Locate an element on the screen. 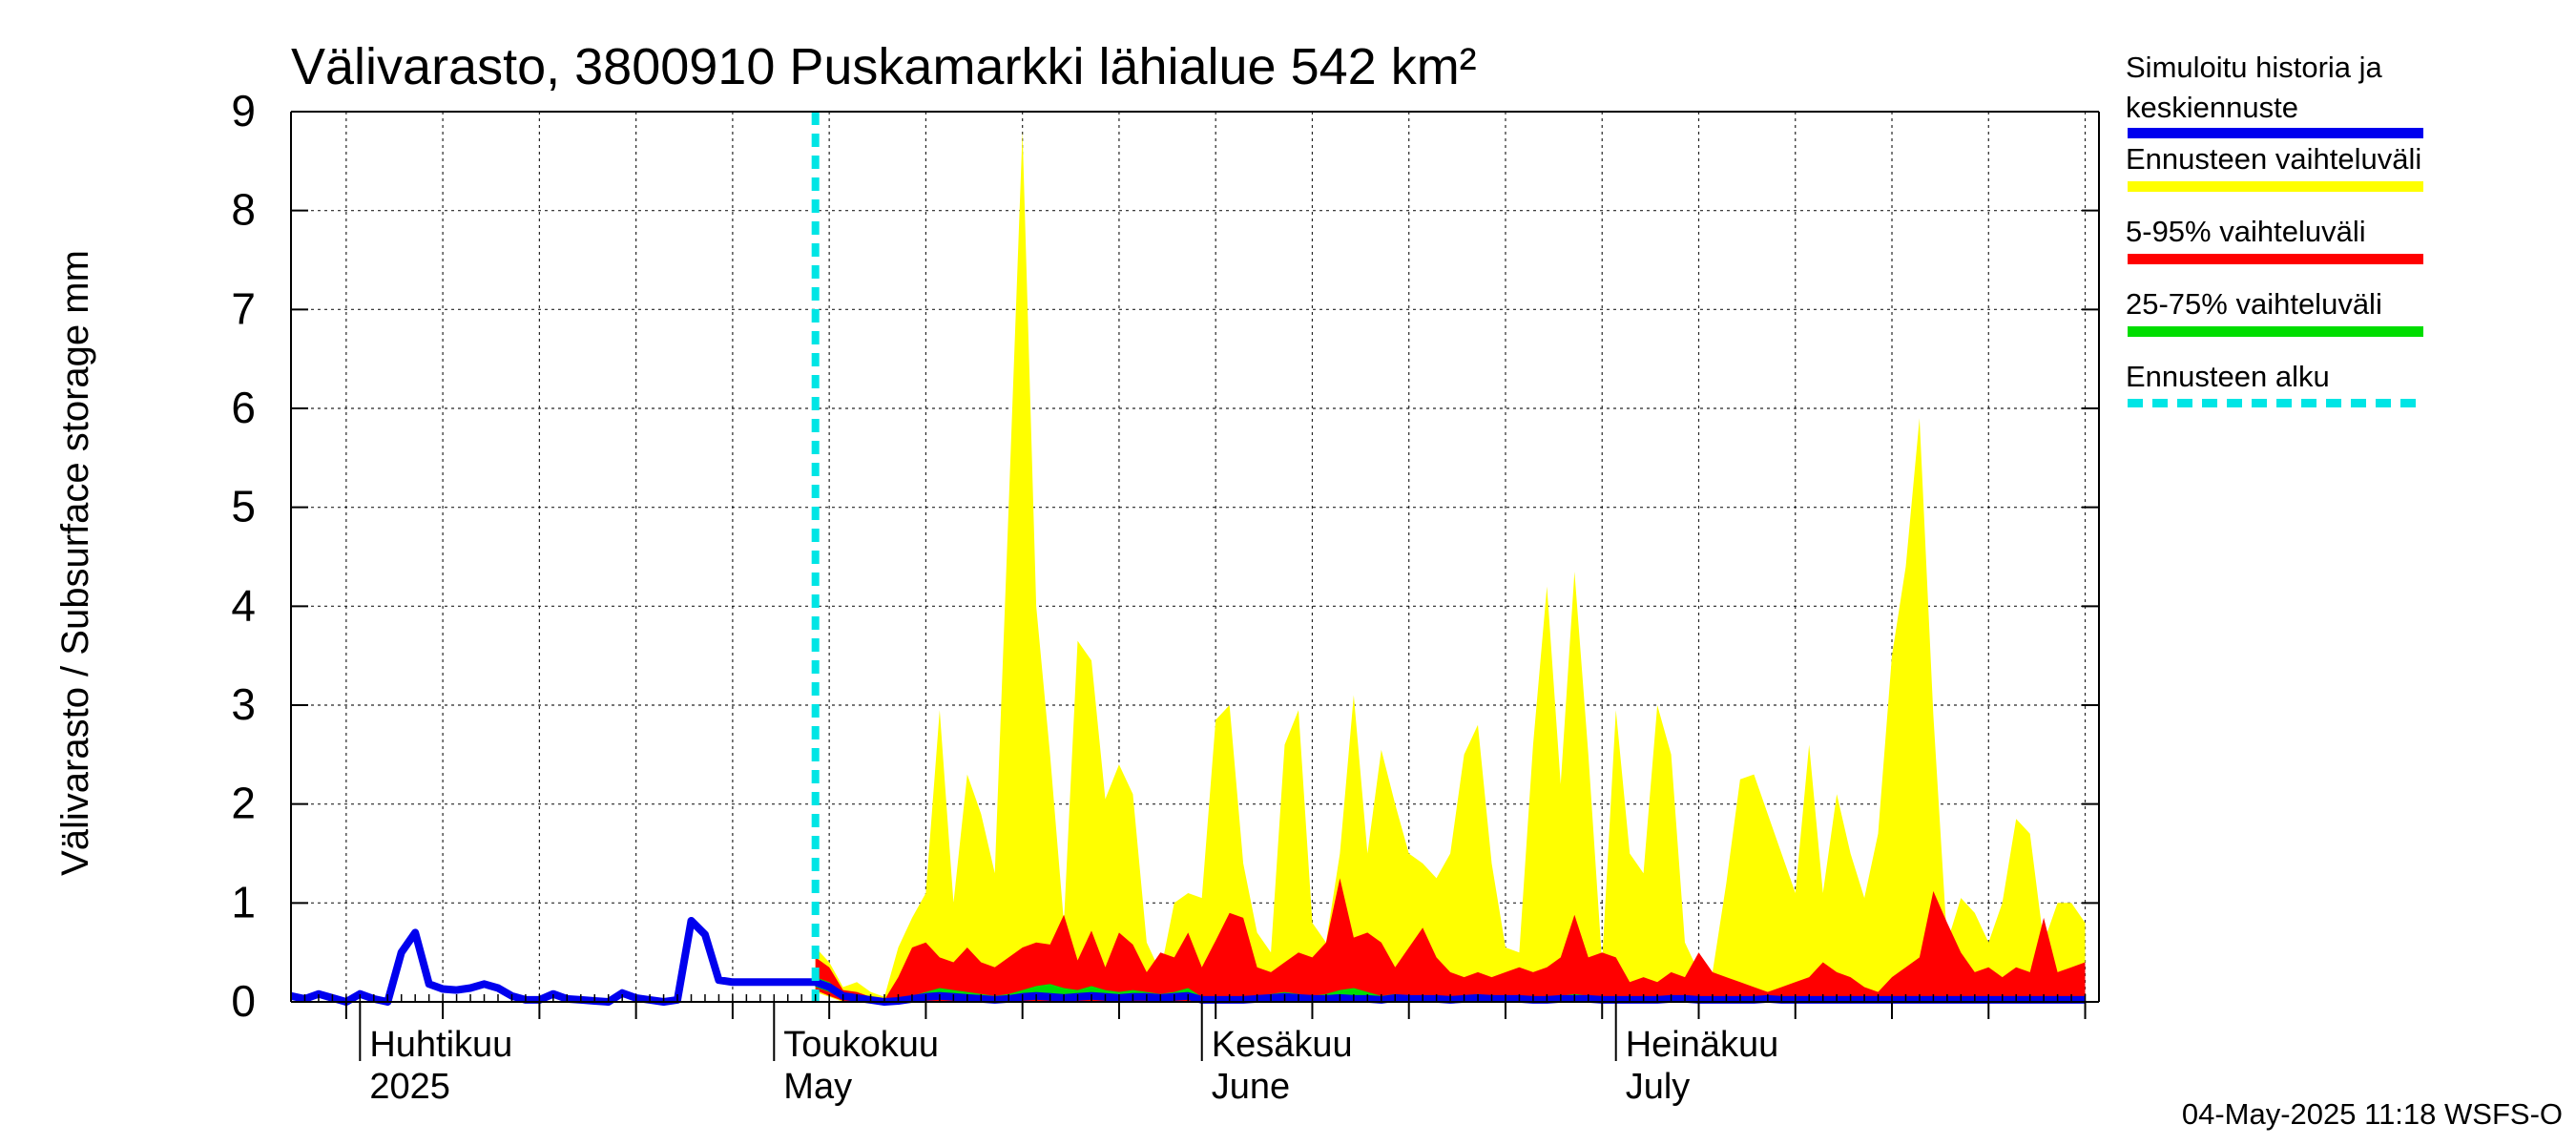  x-month-label: Huhtikuu is located at coordinates (440, 1045).